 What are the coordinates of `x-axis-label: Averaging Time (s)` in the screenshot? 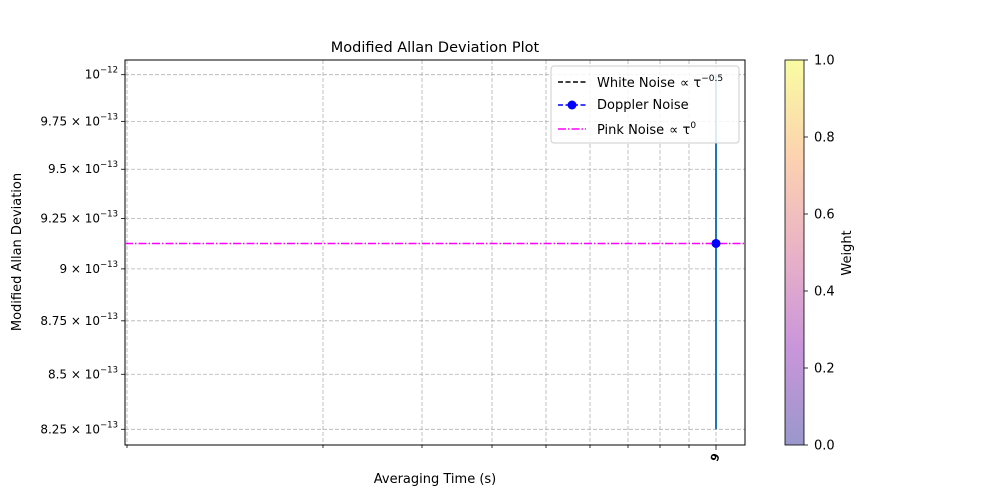 It's located at (435, 479).